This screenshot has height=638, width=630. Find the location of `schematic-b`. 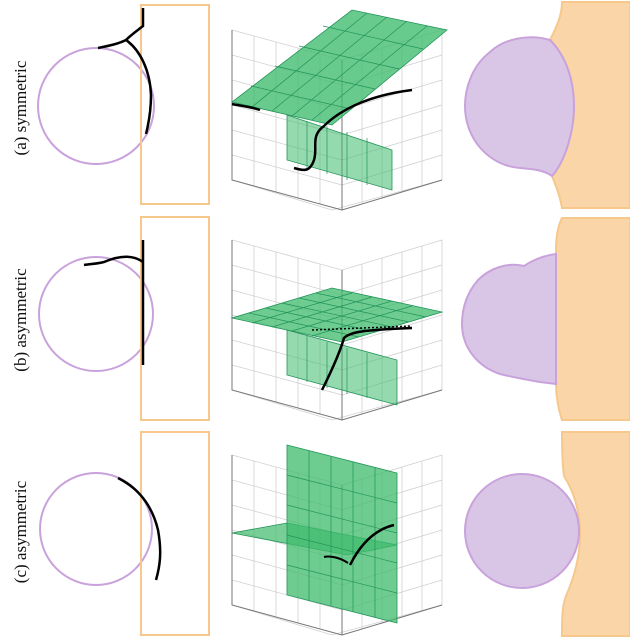

schematic-b is located at coordinates (124, 318).